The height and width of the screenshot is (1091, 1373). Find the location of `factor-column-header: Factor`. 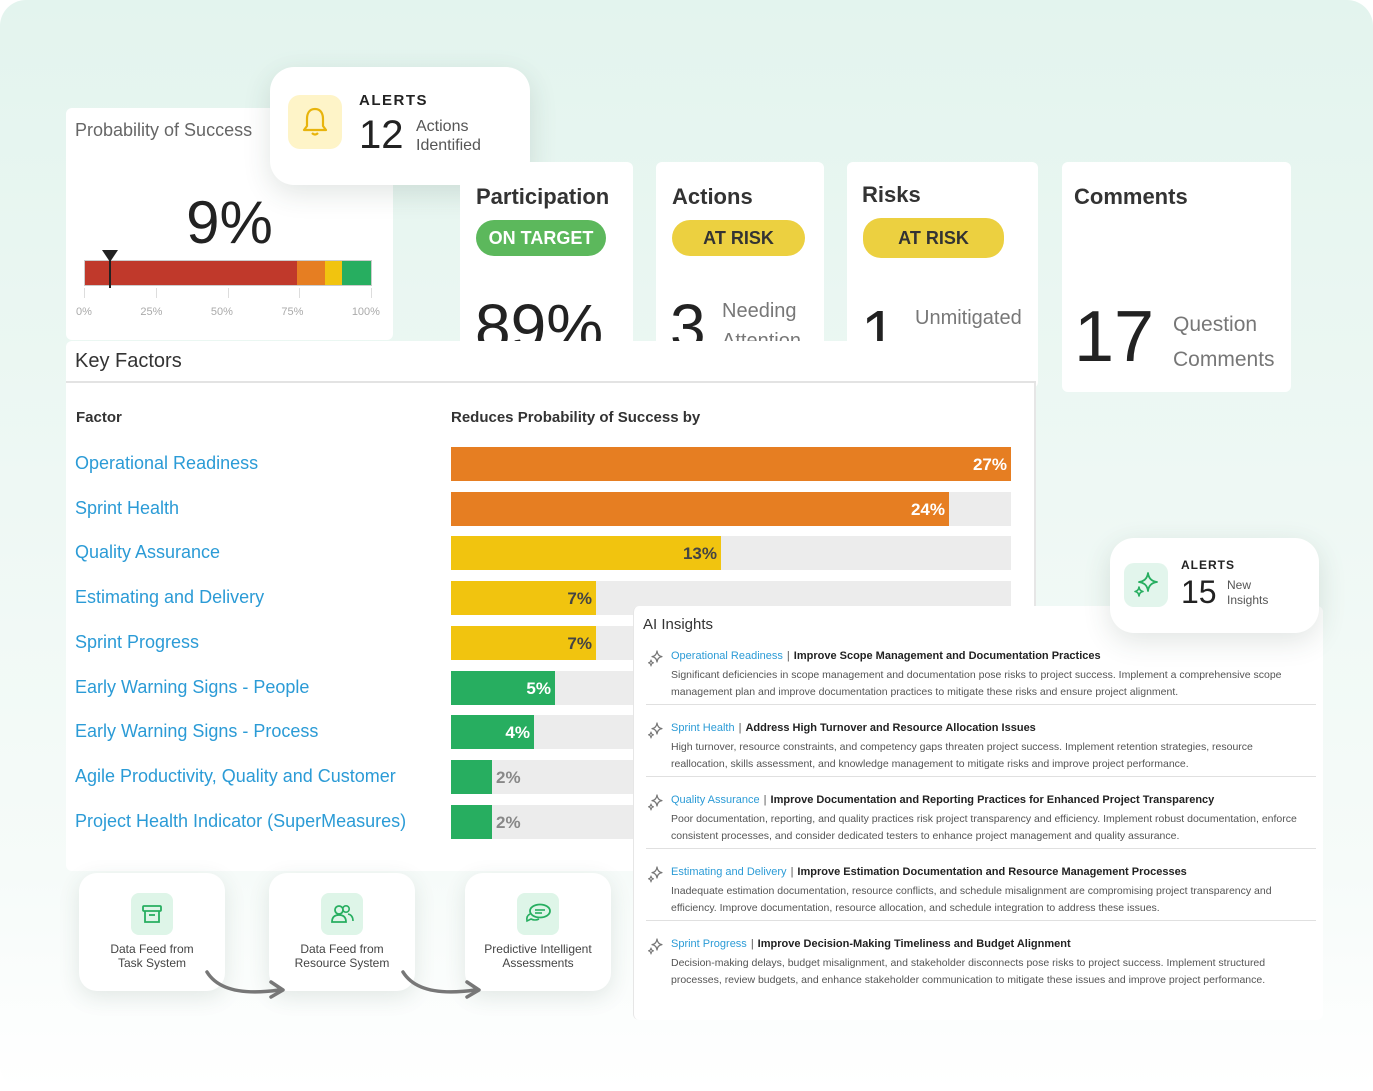

factor-column-header: Factor is located at coordinates (99, 417).